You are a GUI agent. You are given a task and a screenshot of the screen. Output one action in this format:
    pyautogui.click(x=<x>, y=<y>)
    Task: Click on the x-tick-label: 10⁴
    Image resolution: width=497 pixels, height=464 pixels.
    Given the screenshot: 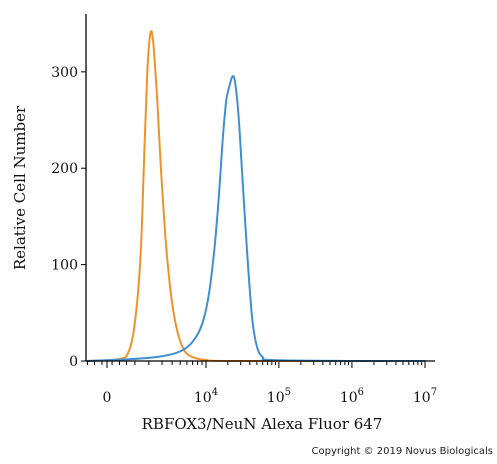 What is the action you would take?
    pyautogui.click(x=206, y=396)
    